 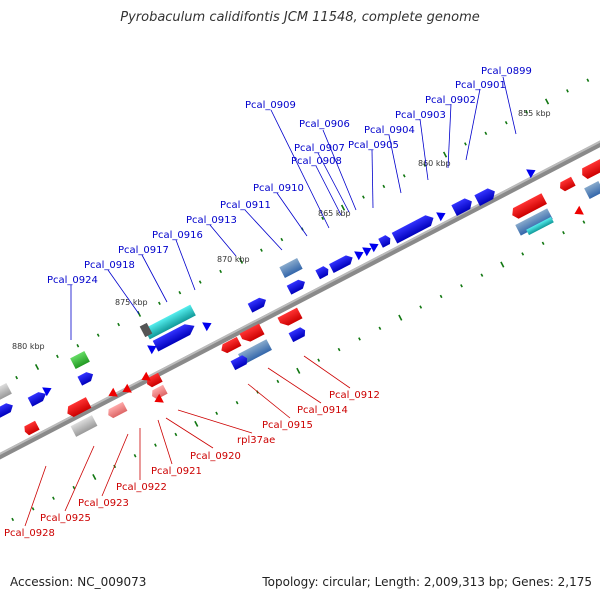 I want to click on label-pcal-0906: Pcal_0906, so click(x=324, y=124).